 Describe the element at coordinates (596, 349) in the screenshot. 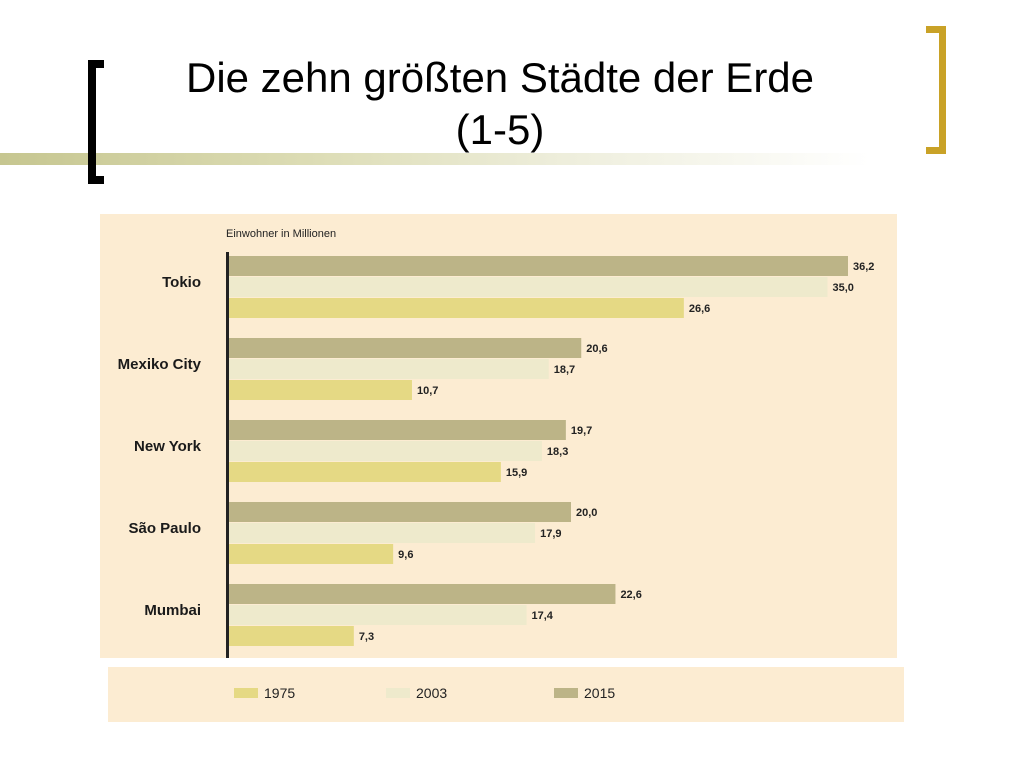

I see `bar-value-label: 20,6` at that location.